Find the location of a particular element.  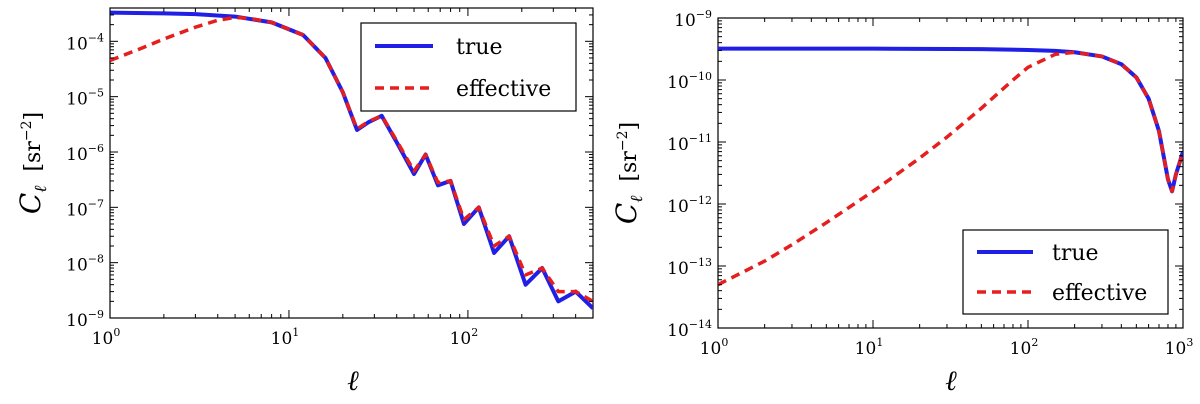

right-x-axis-label: ℓ is located at coordinates (951, 380).